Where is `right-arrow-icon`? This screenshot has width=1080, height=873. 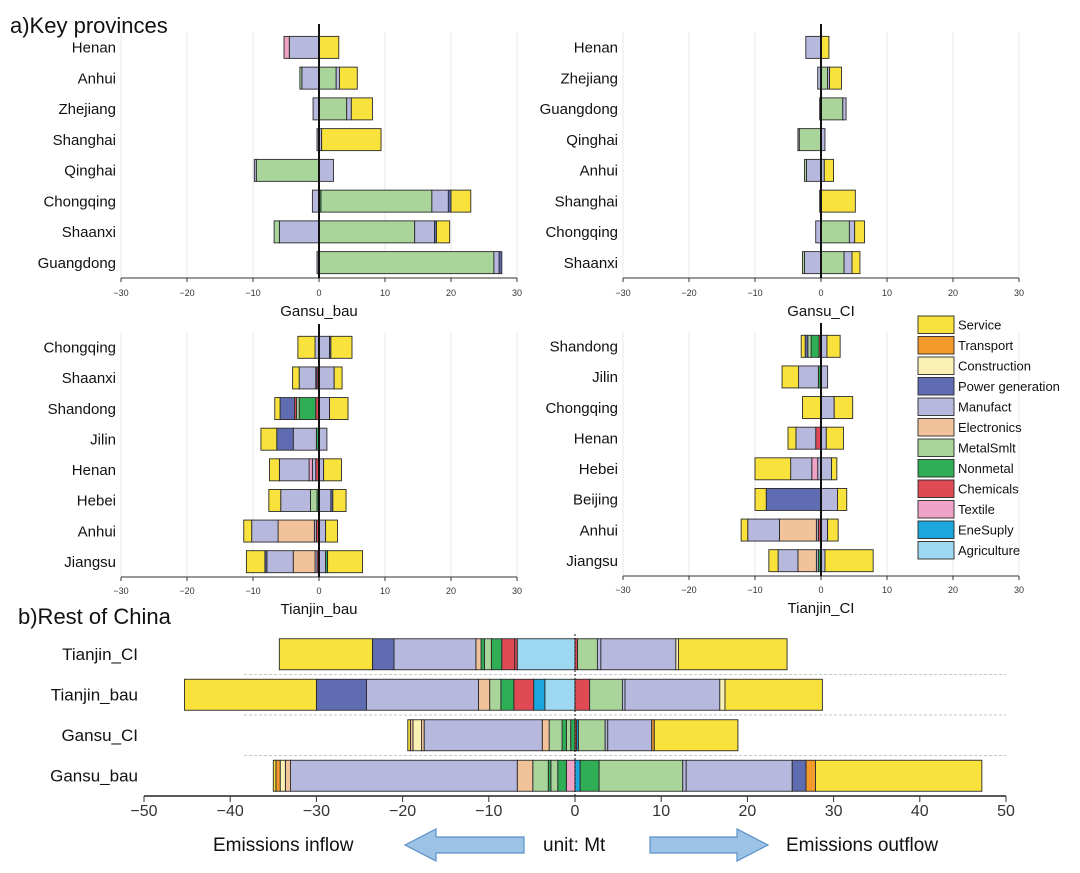
right-arrow-icon is located at coordinates (709, 845).